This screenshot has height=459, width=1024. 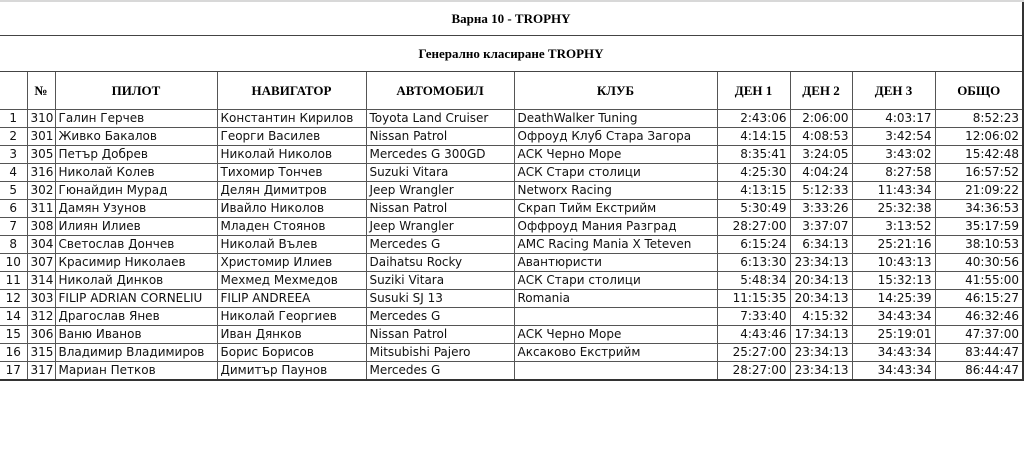 I want to click on cell-pilot: Петър Добрев, so click(x=136, y=154).